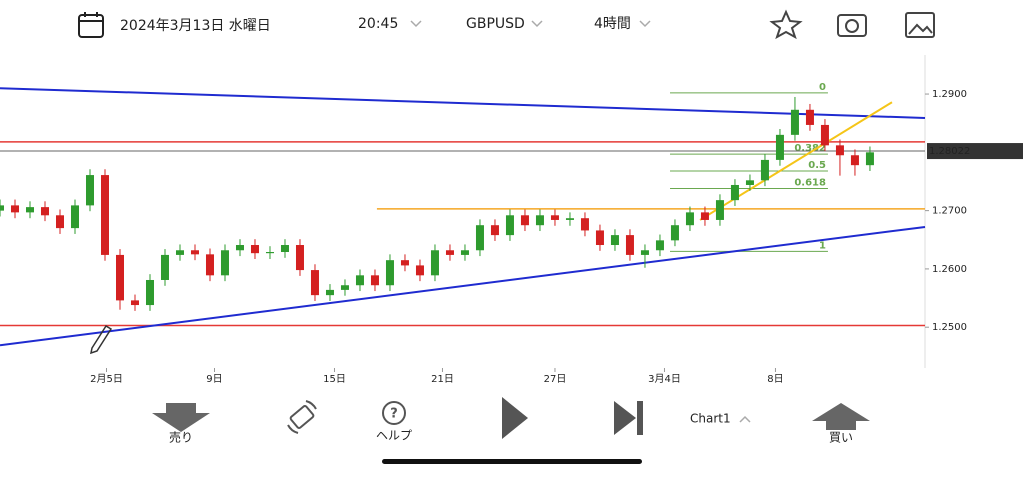 This screenshot has width=1024, height=477. What do you see at coordinates (975, 151) in the screenshot?
I see `current-price-box` at bounding box center [975, 151].